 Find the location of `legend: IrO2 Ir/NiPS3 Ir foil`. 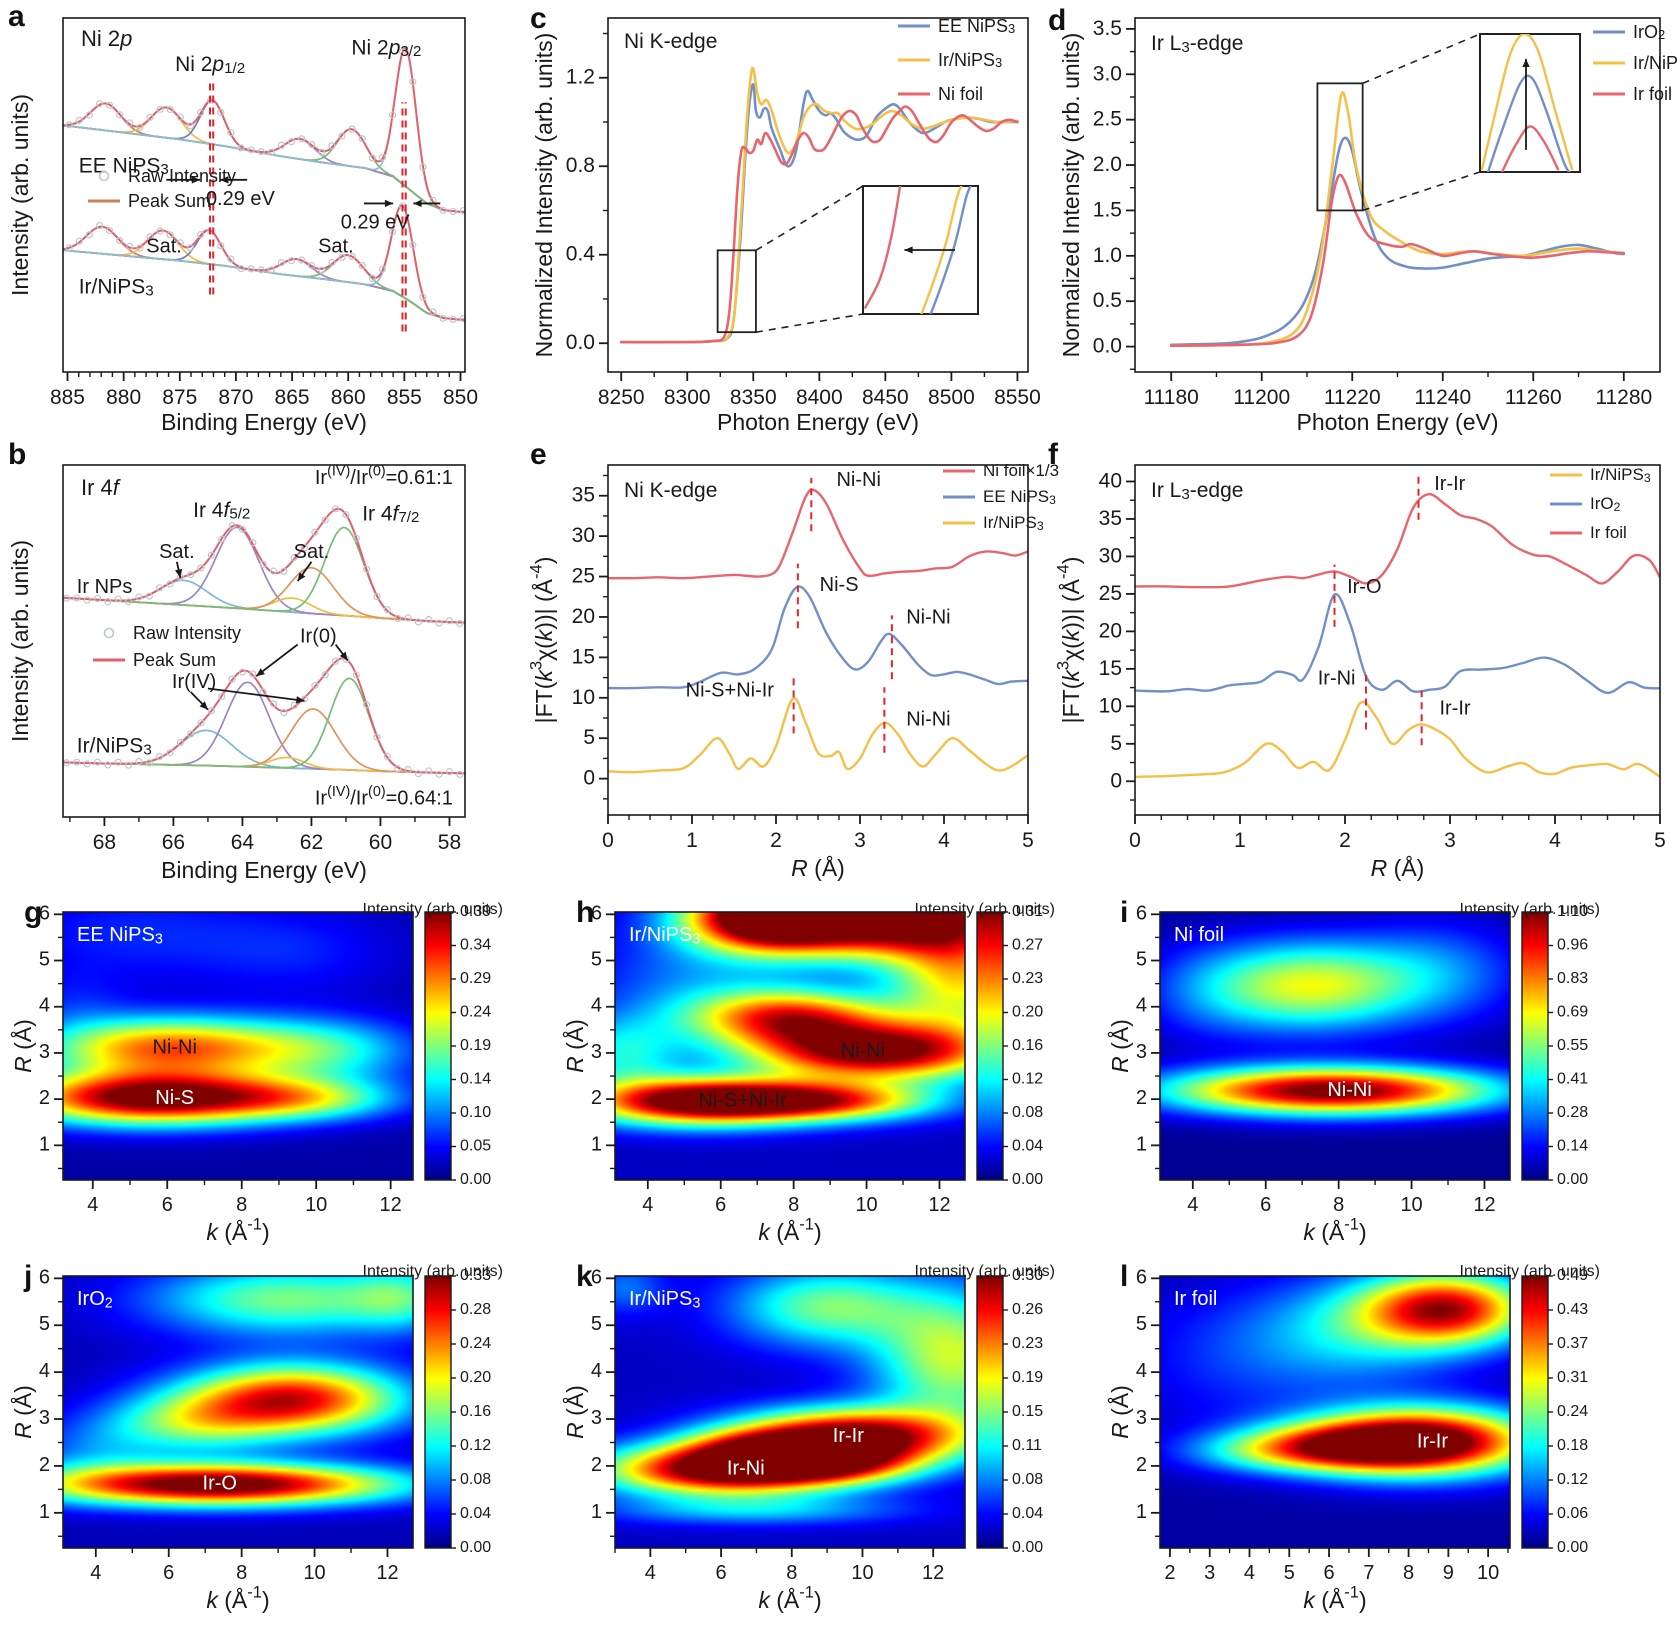

legend: IrO2 Ir/NiPS3 Ir foil is located at coordinates (1635, 63).